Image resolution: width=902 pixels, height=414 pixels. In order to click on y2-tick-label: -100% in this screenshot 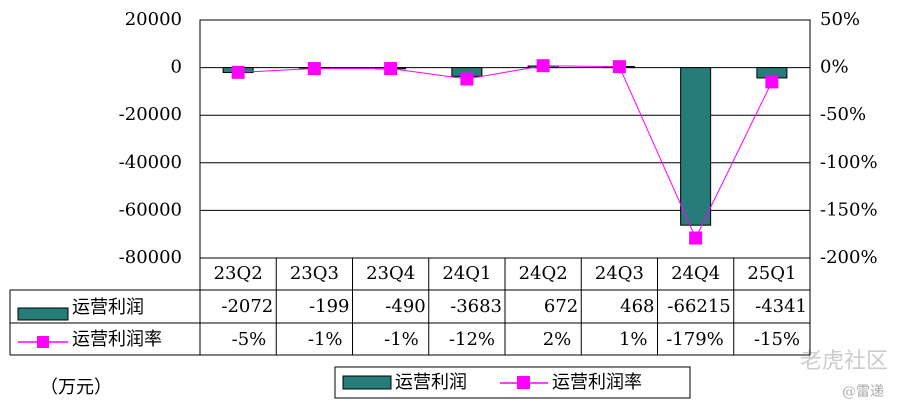, I will do `click(849, 162)`.